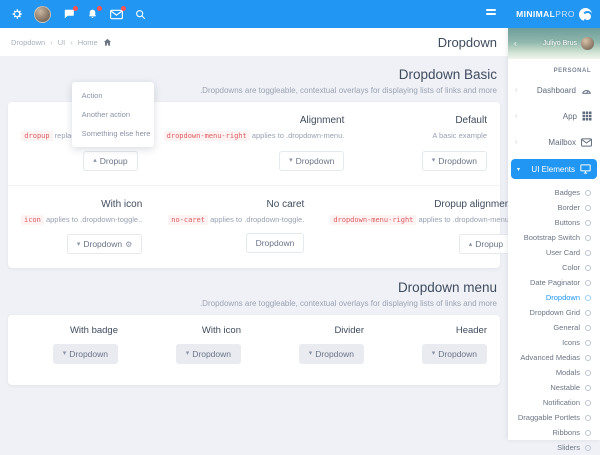 The height and width of the screenshot is (455, 600). Describe the element at coordinates (554, 142) in the screenshot. I see `sidebar-item-mailbox: ‹ Mailbox` at that location.